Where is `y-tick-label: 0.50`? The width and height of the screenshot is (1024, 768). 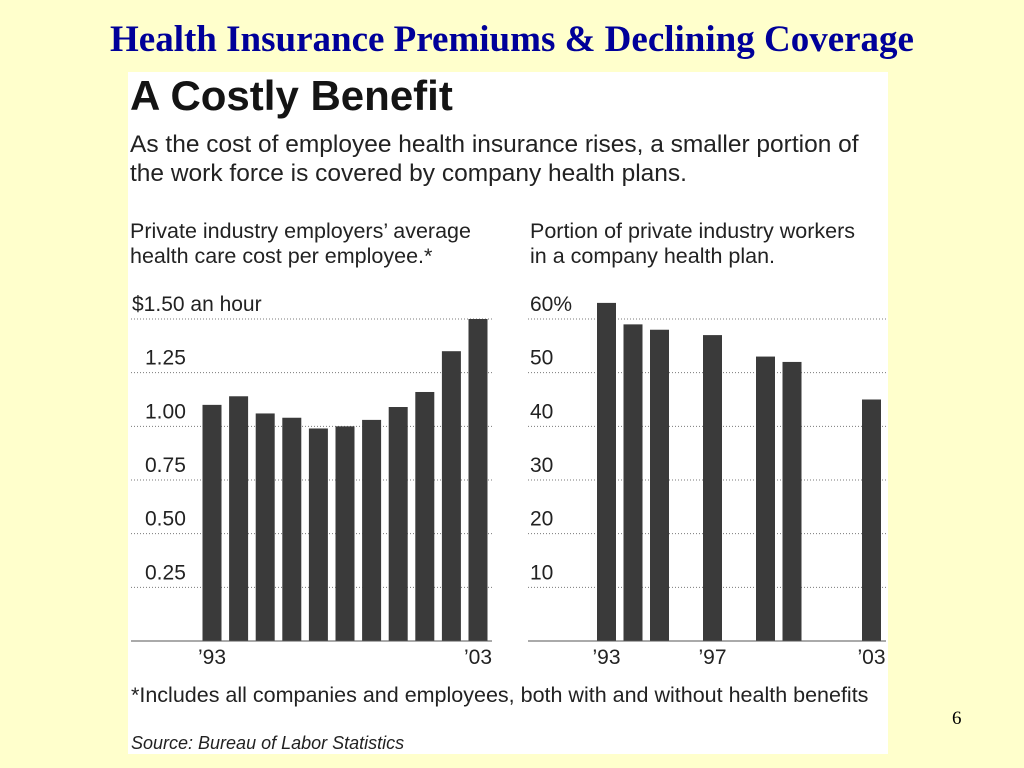
y-tick-label: 0.50 is located at coordinates (165, 519).